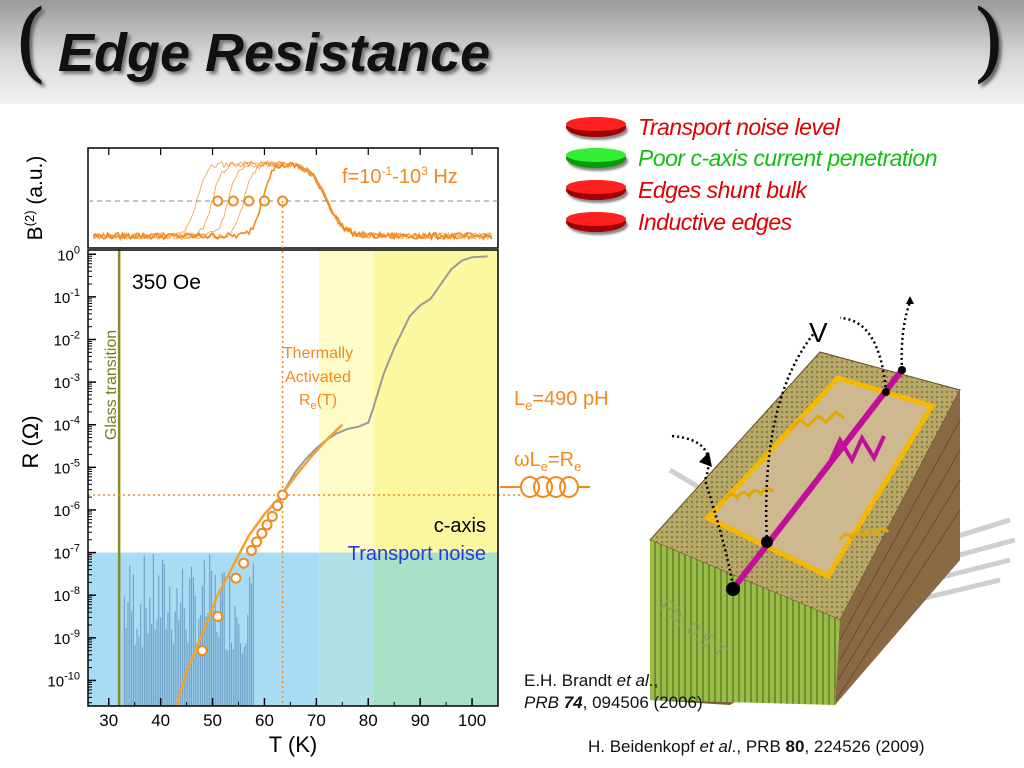 Image resolution: width=1024 pixels, height=768 pixels. What do you see at coordinates (788, 157) in the screenshot?
I see `legend-label: Poor c-axis current penetration` at bounding box center [788, 157].